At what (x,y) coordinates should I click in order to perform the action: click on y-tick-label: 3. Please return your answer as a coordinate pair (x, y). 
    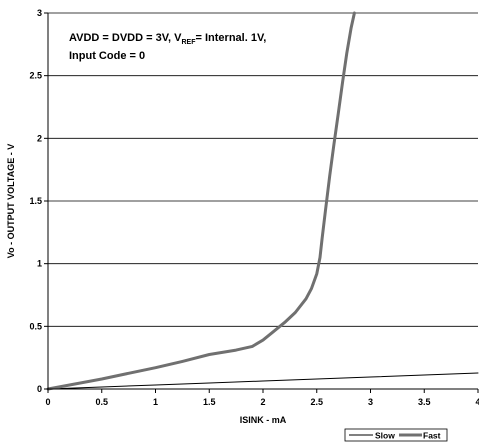
    Looking at the image, I should click on (39, 13).